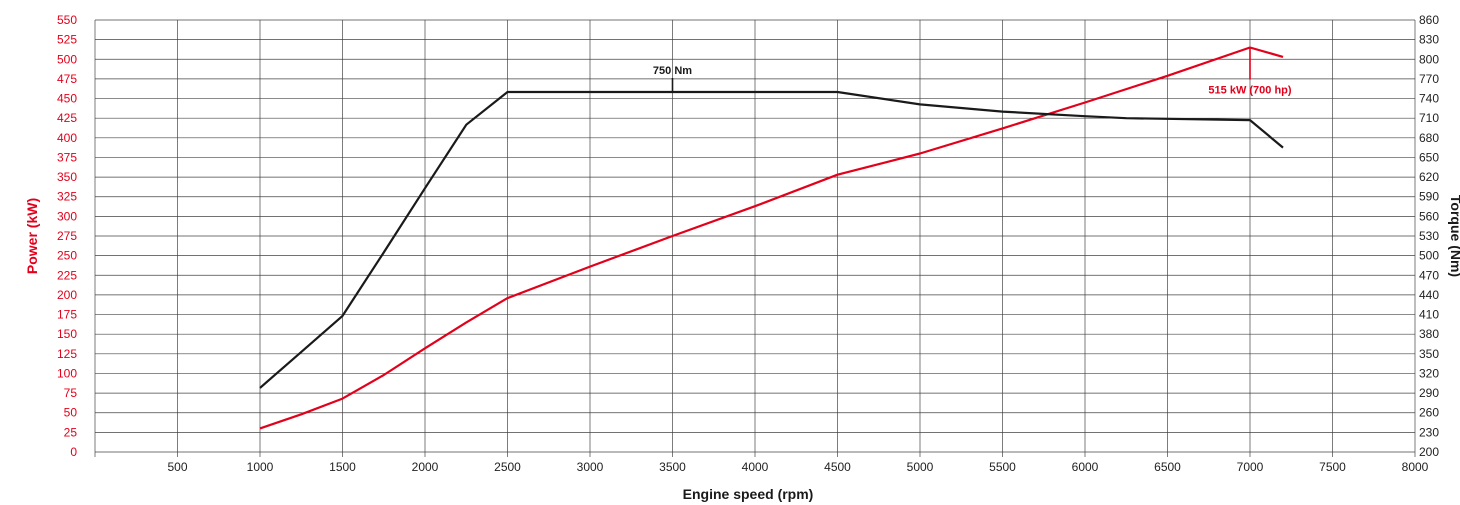  Describe the element at coordinates (67, 275) in the screenshot. I see `left-tick-label: 225` at that location.